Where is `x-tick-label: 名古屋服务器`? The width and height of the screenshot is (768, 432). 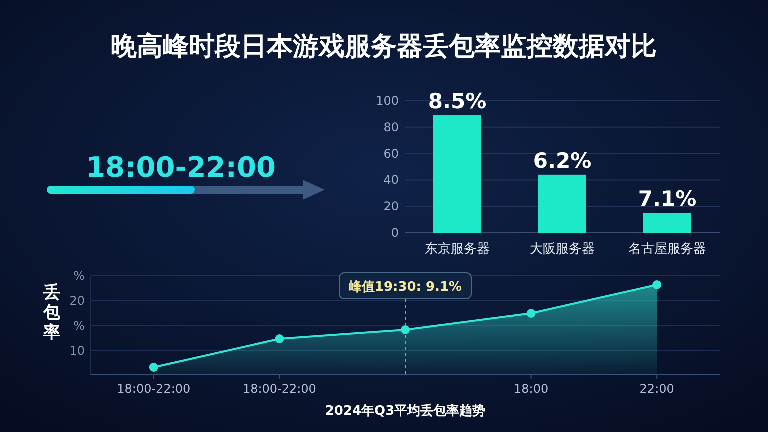
x-tick-label: 名古屋服务器 is located at coordinates (667, 249).